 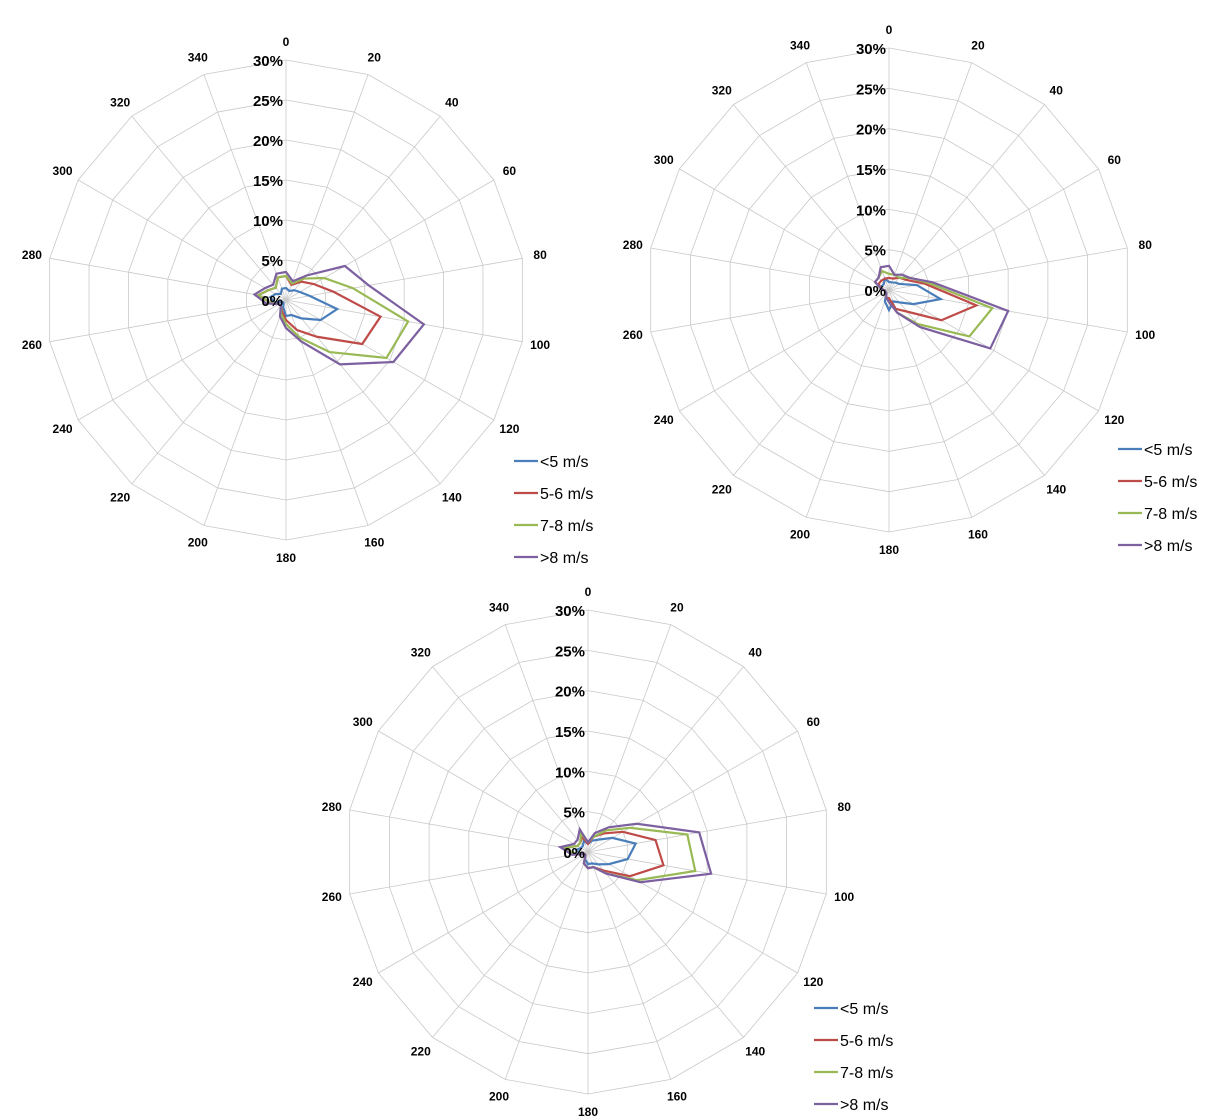 What do you see at coordinates (499, 608) in the screenshot?
I see `direction-label: 340` at bounding box center [499, 608].